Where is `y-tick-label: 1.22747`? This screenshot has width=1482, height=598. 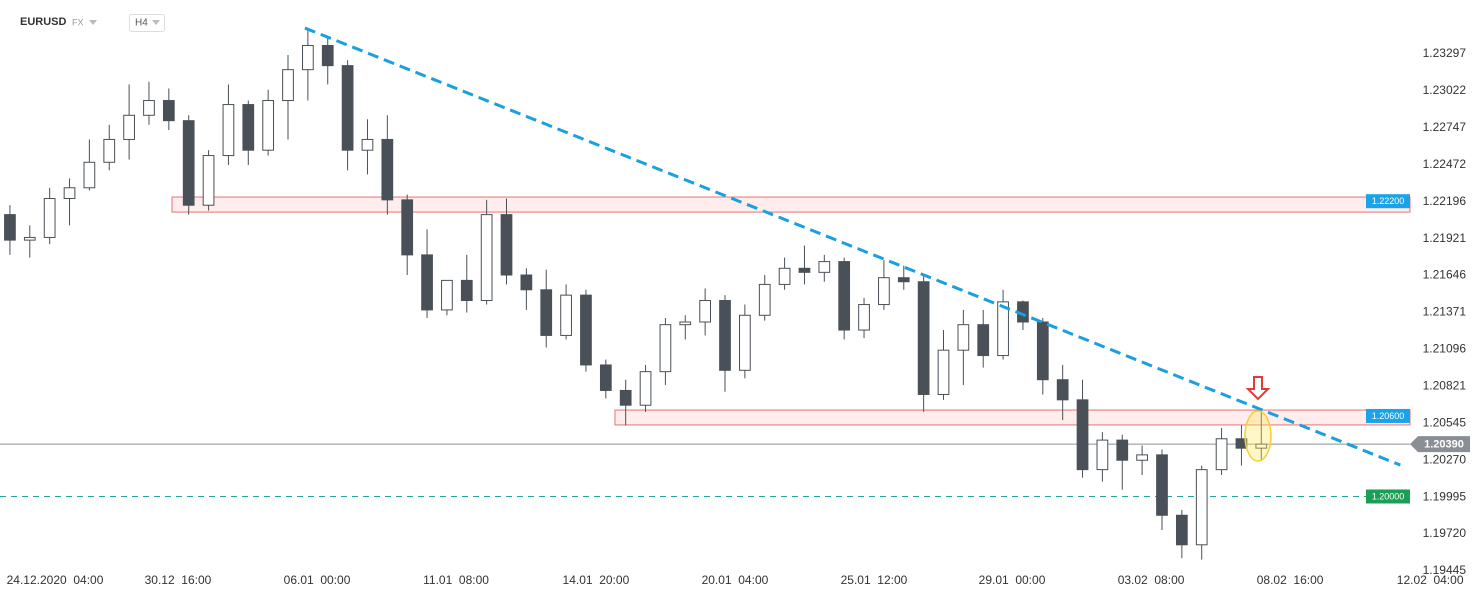
y-tick-label: 1.22747 is located at coordinates (1445, 127).